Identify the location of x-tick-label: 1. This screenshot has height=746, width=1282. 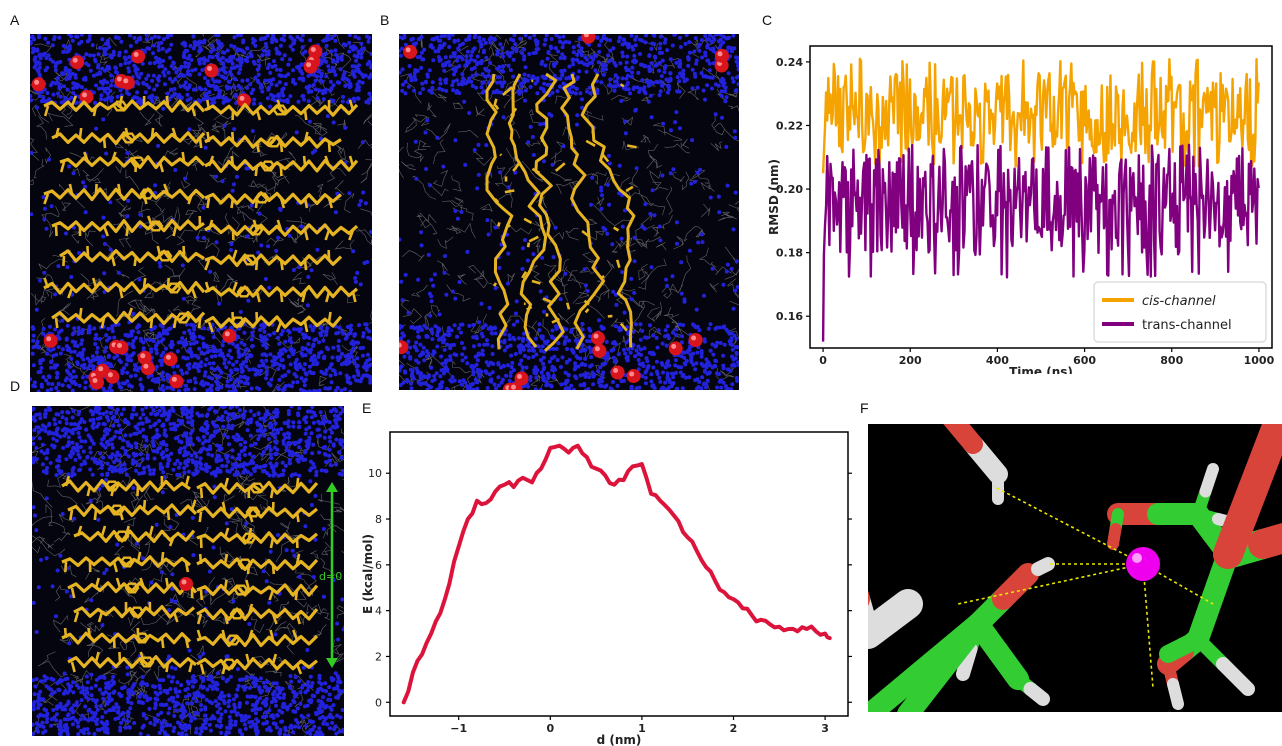
(642, 728).